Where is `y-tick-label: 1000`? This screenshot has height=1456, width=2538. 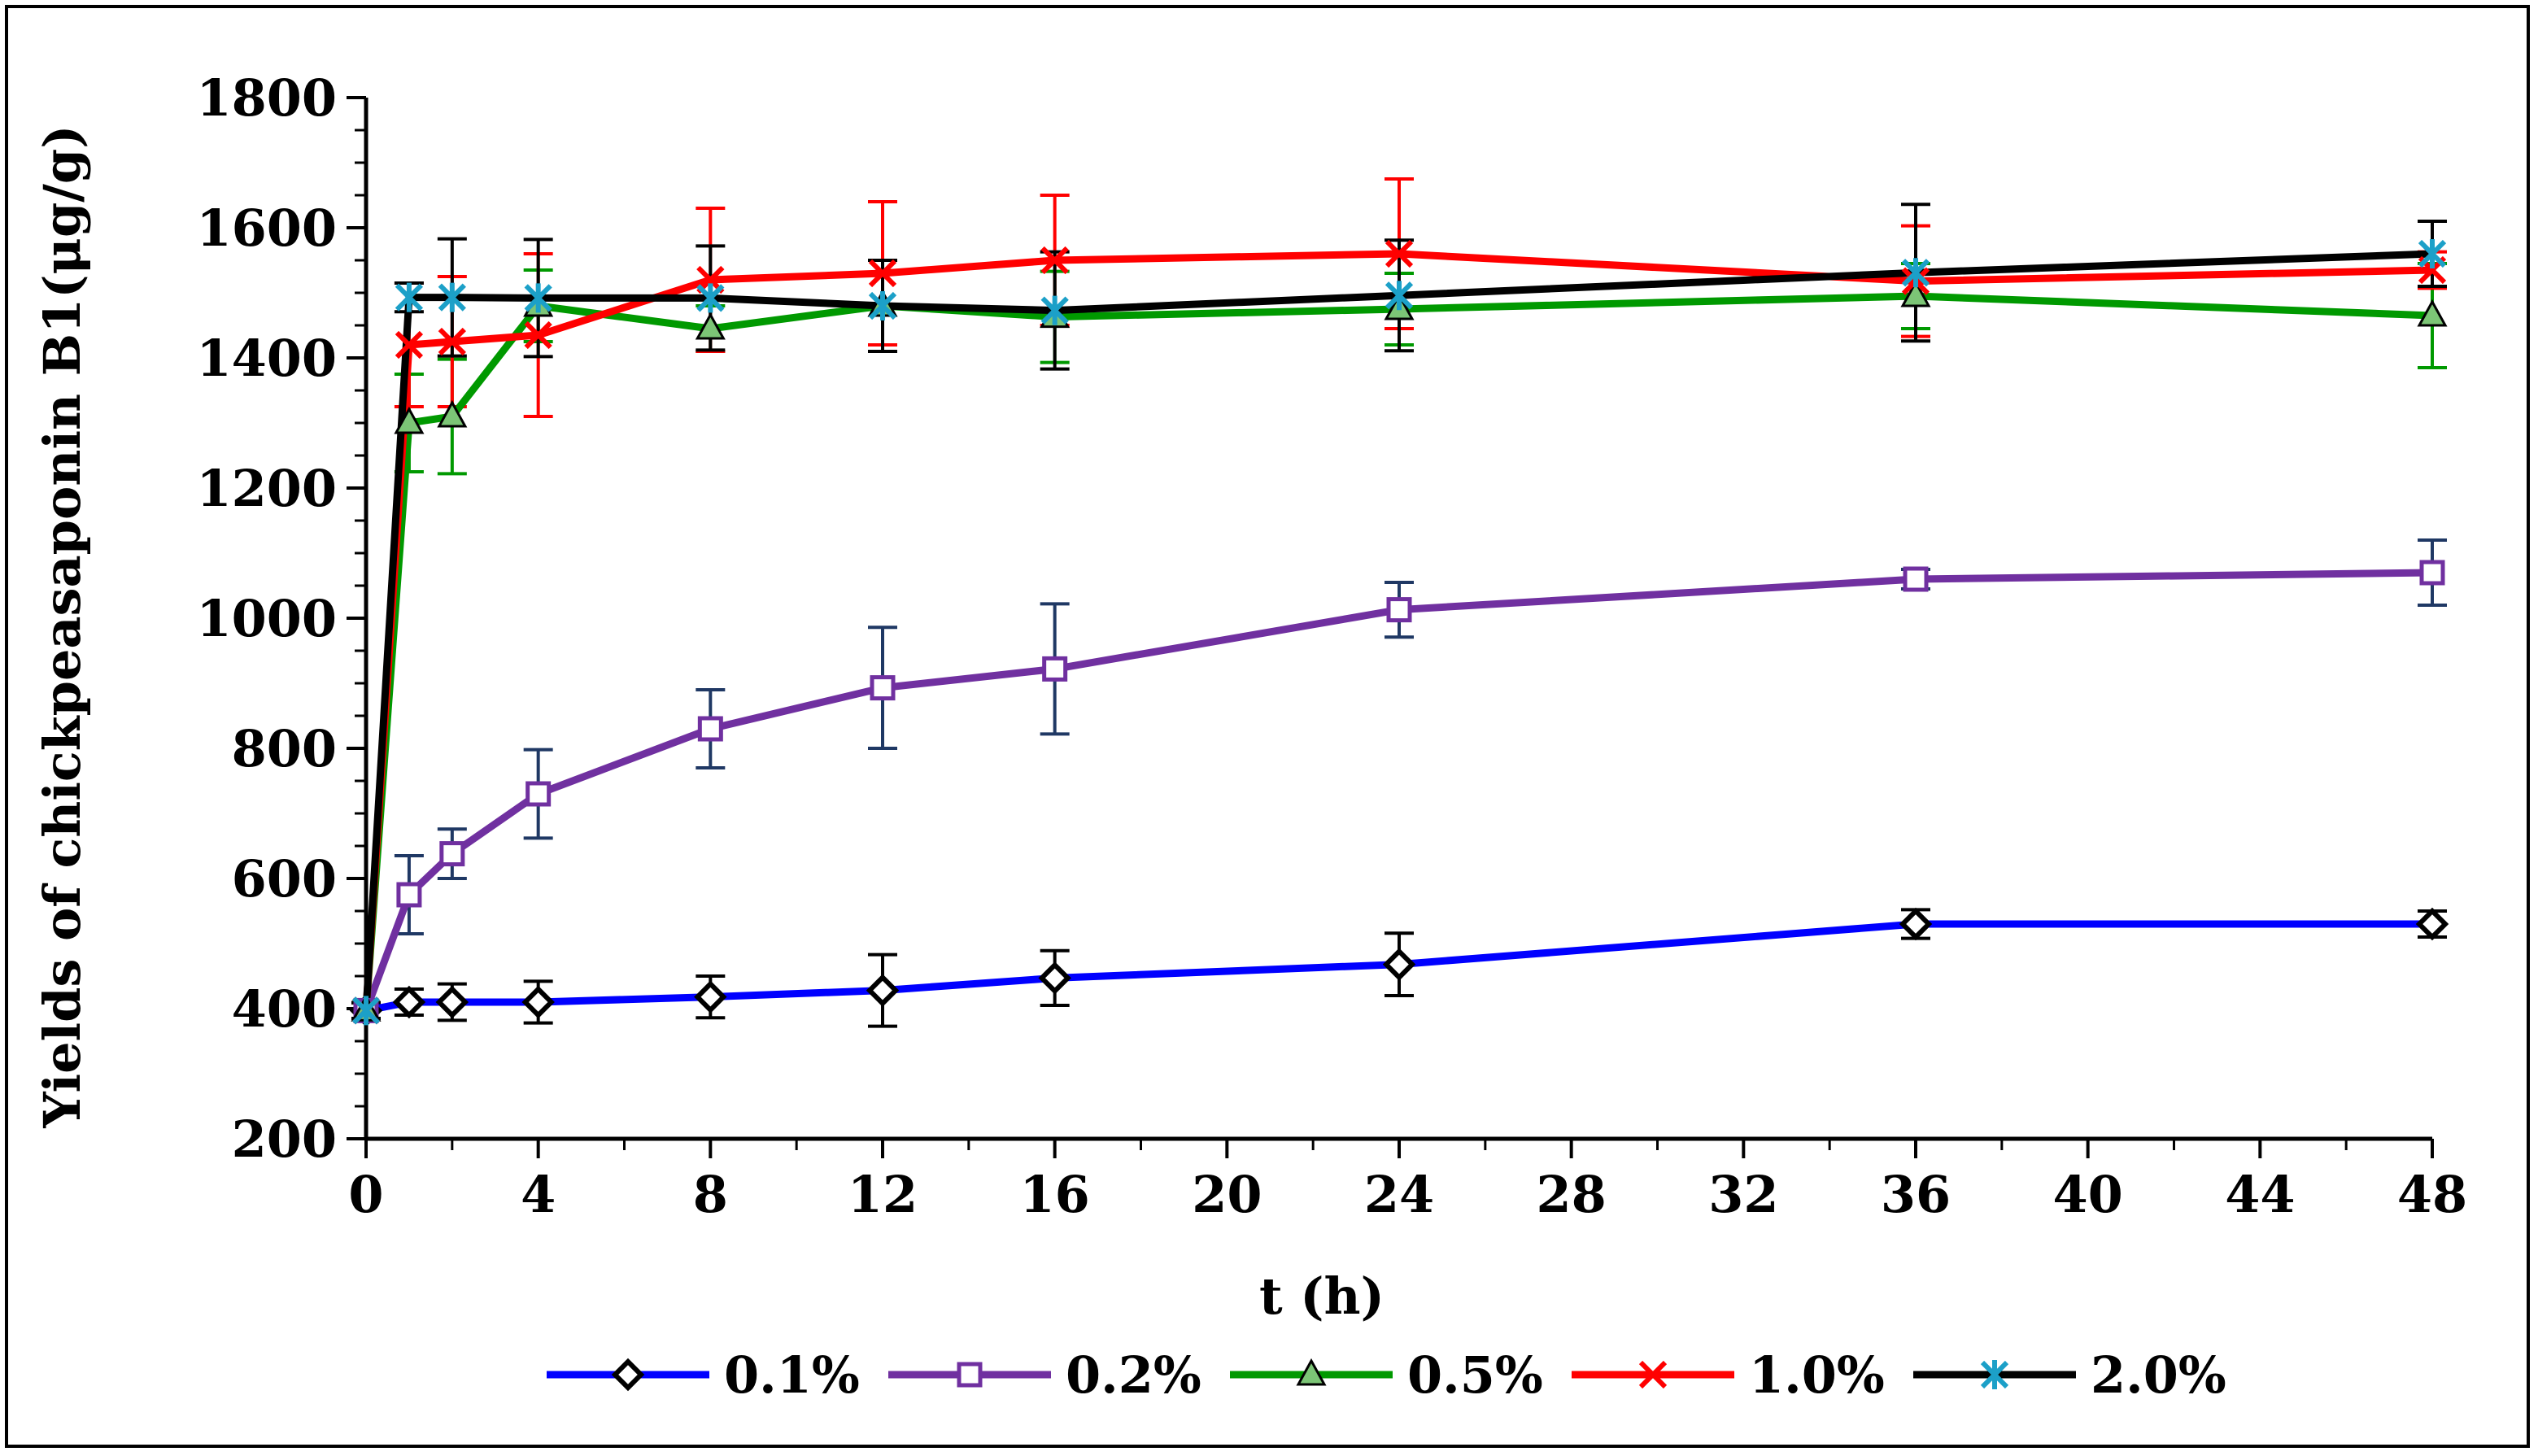
y-tick-label: 1000 is located at coordinates (266, 618).